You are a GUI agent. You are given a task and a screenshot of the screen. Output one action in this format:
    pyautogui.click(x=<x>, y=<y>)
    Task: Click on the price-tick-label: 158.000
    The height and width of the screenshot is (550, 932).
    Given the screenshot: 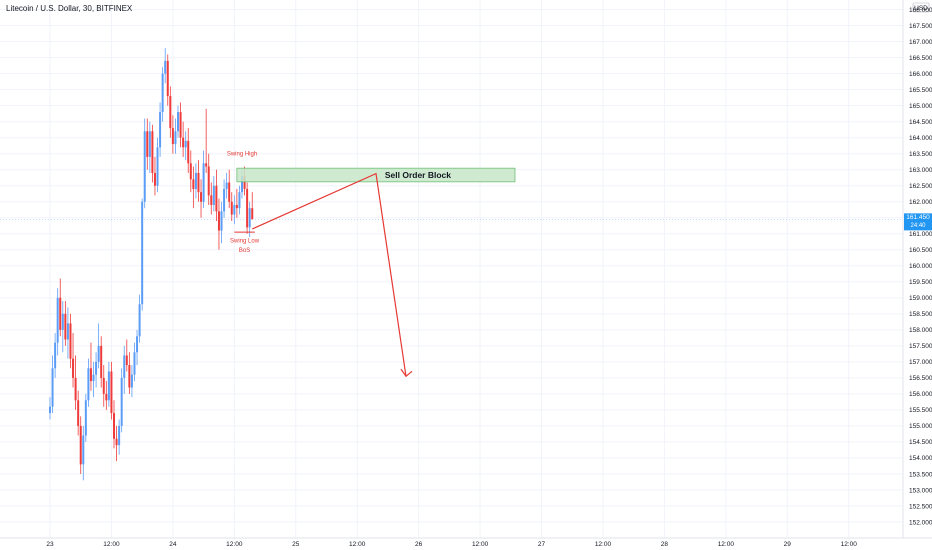 What is the action you would take?
    pyautogui.click(x=920, y=330)
    